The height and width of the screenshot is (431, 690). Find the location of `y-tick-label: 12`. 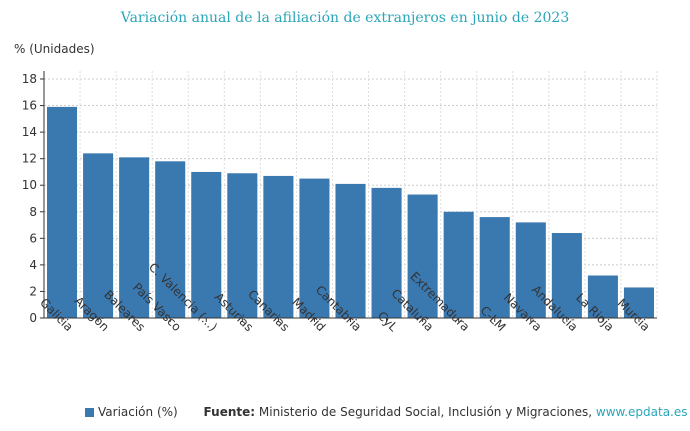

y-tick-label: 12 is located at coordinates (29, 159).